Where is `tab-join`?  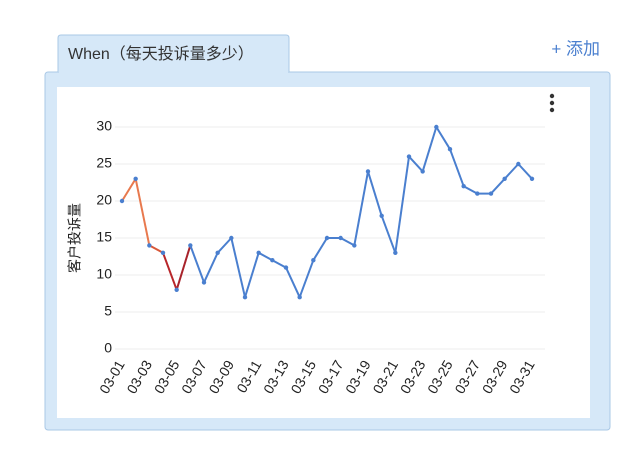 tab-join is located at coordinates (173, 72).